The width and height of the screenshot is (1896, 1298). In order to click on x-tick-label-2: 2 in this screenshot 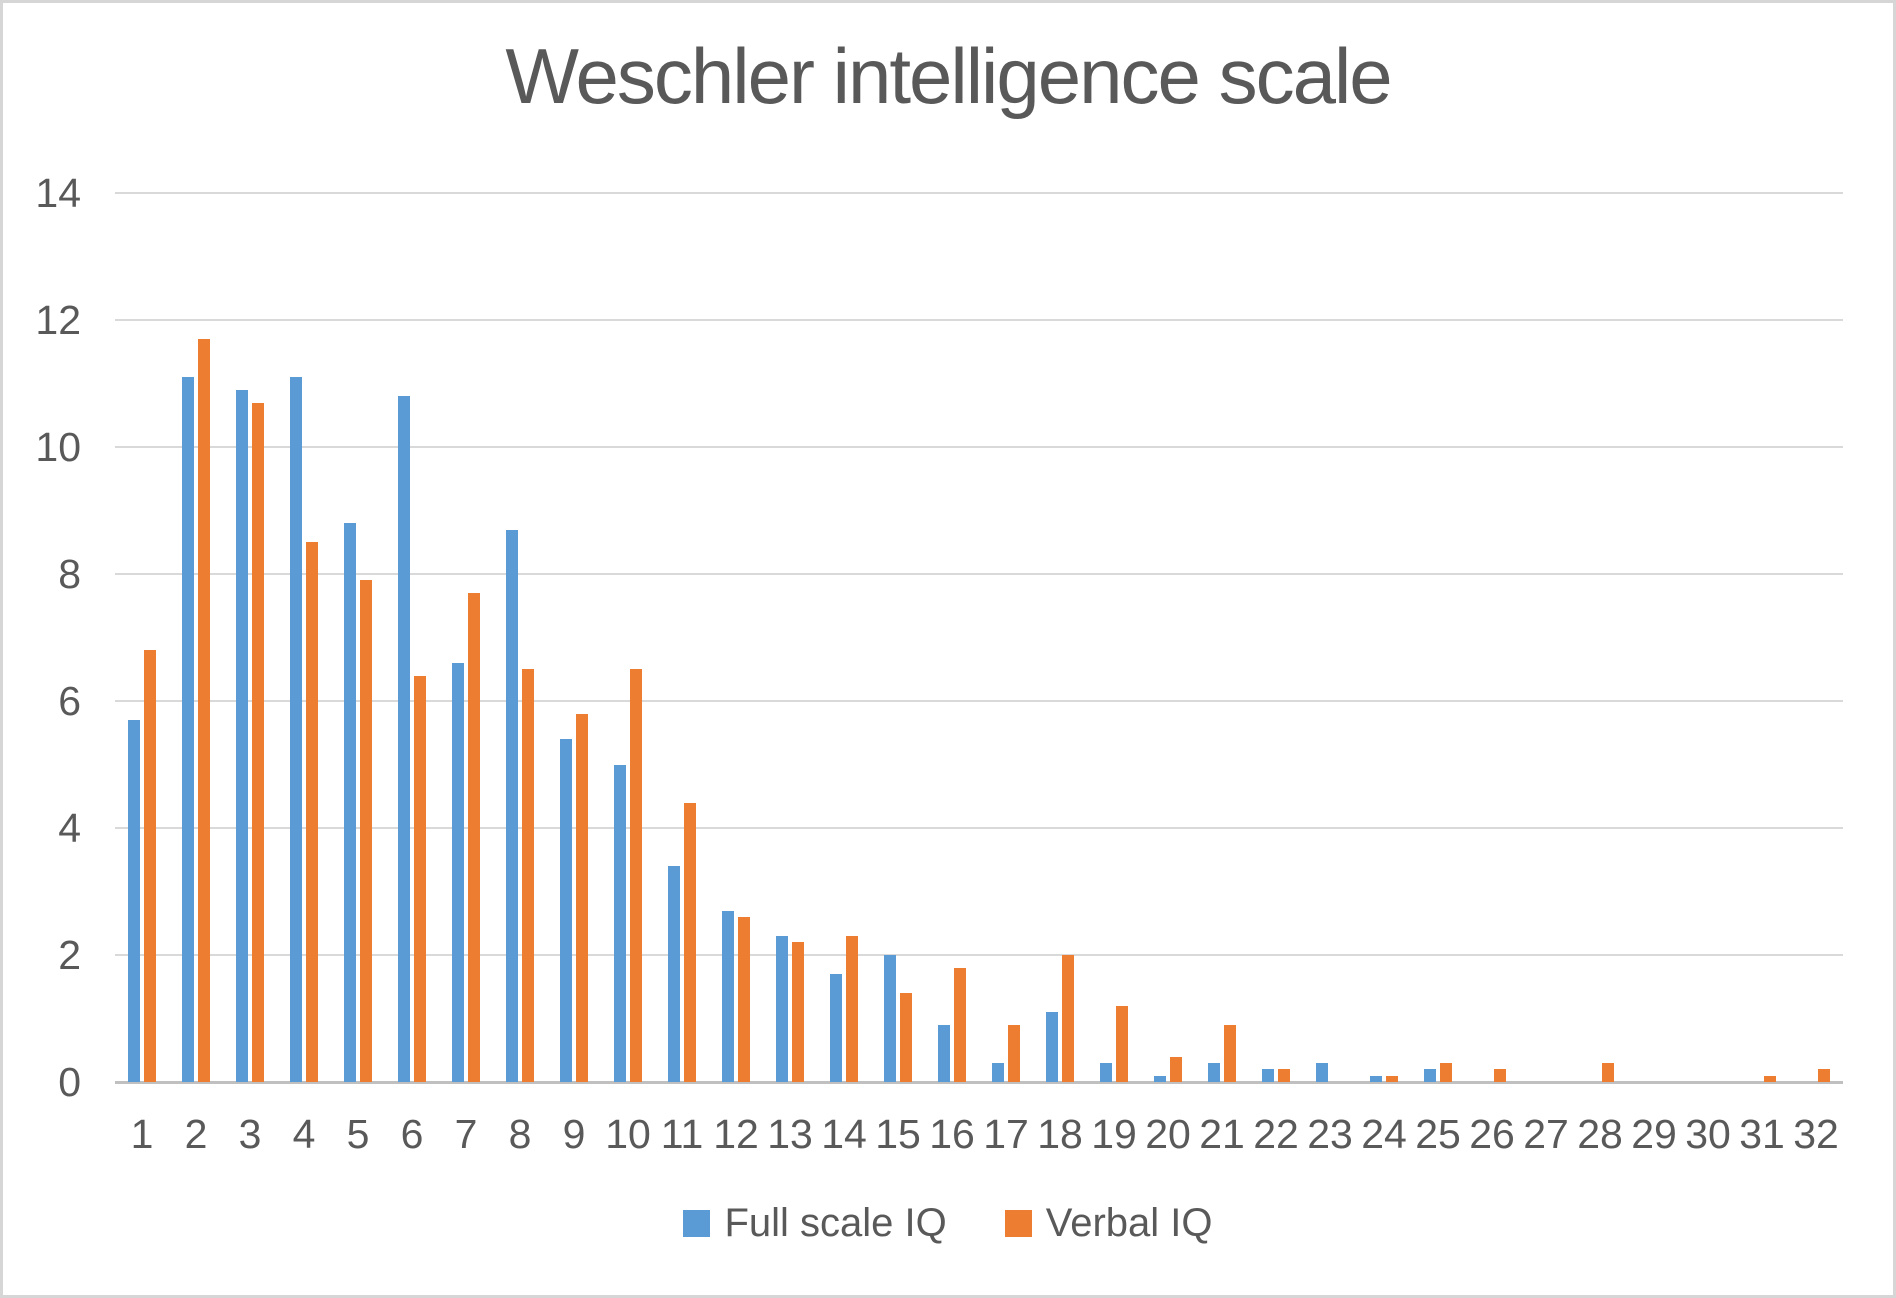, I will do `click(196, 1134)`.